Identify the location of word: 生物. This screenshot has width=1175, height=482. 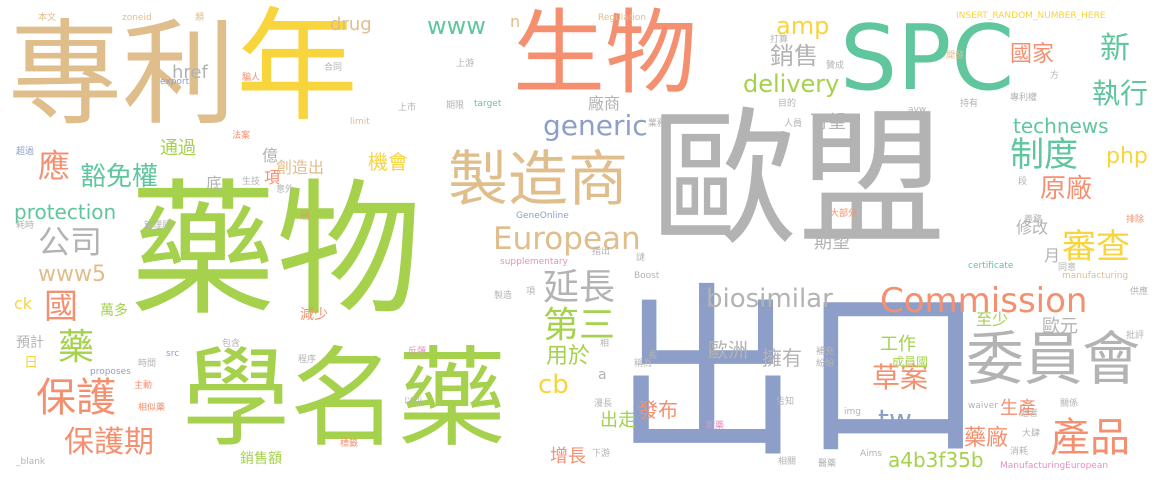
(605, 53).